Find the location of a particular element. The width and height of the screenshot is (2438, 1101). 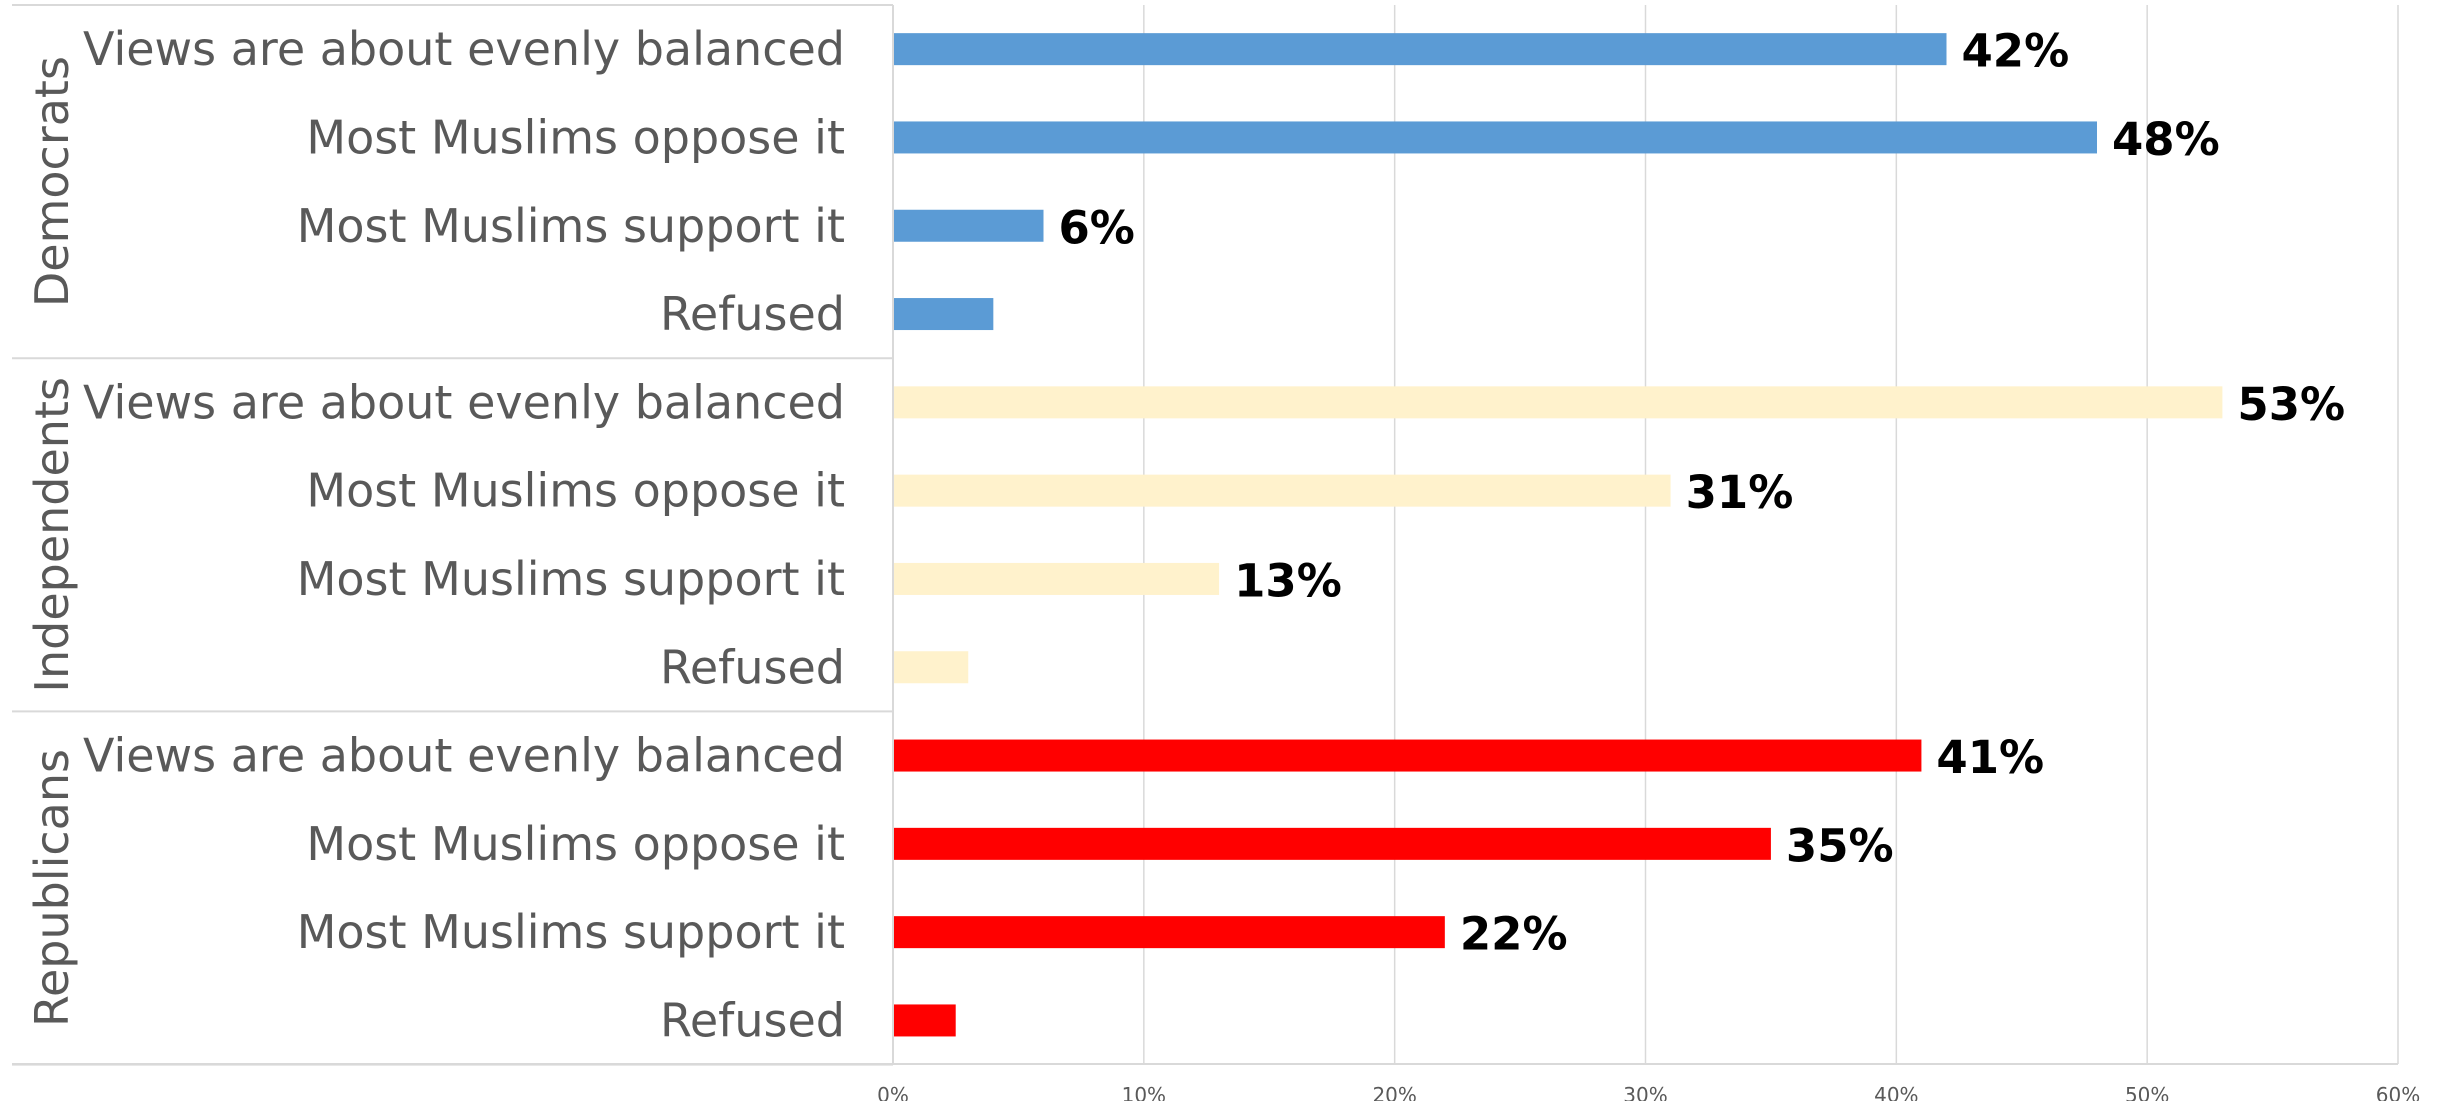

group-label: Democrats is located at coordinates (52, 181).